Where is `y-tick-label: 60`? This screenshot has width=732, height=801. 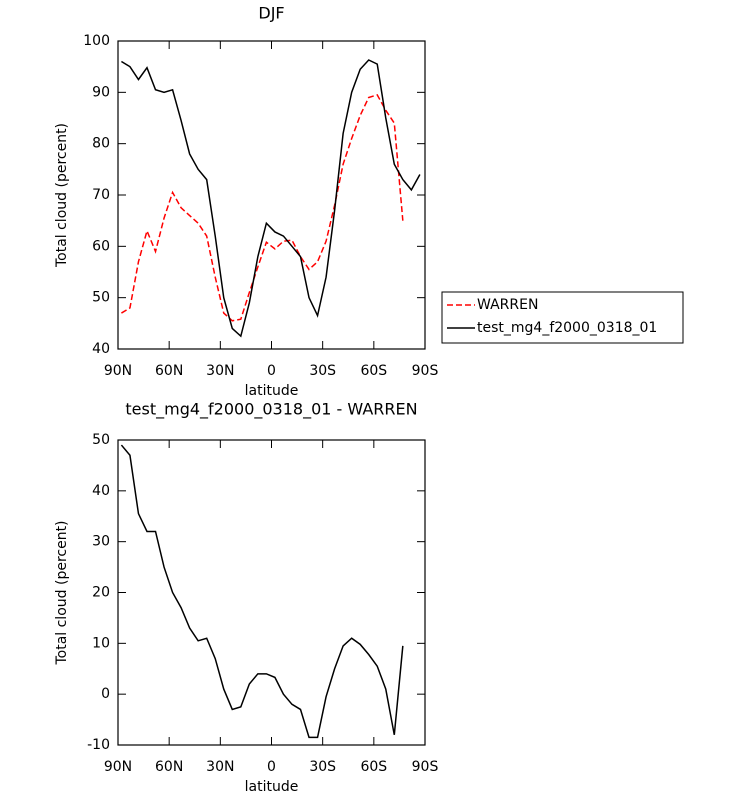
y-tick-label: 60 is located at coordinates (101, 246).